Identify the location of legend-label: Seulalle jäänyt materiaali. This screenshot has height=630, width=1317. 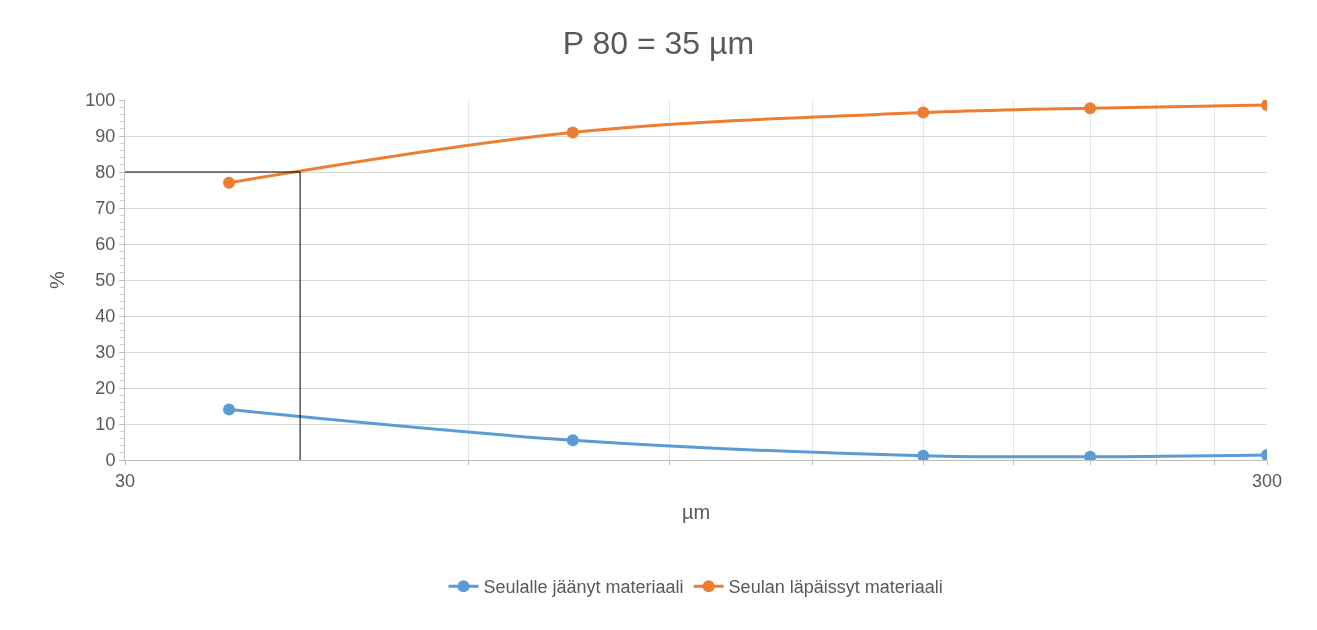
(583, 587).